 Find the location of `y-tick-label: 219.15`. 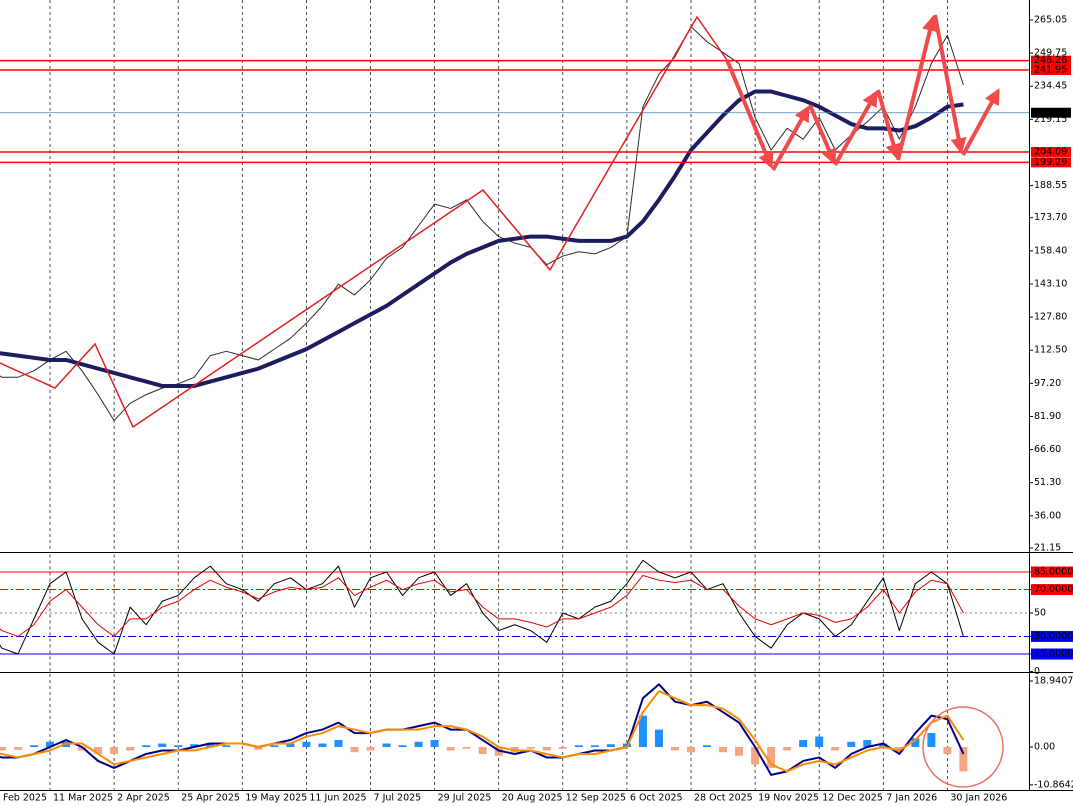

y-tick-label: 219.15 is located at coordinates (1050, 119).